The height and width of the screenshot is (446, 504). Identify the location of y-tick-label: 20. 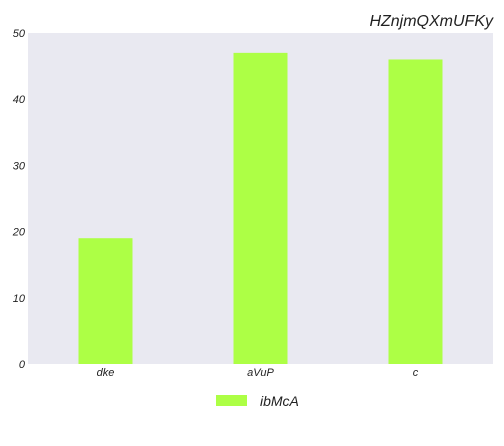
(19, 233).